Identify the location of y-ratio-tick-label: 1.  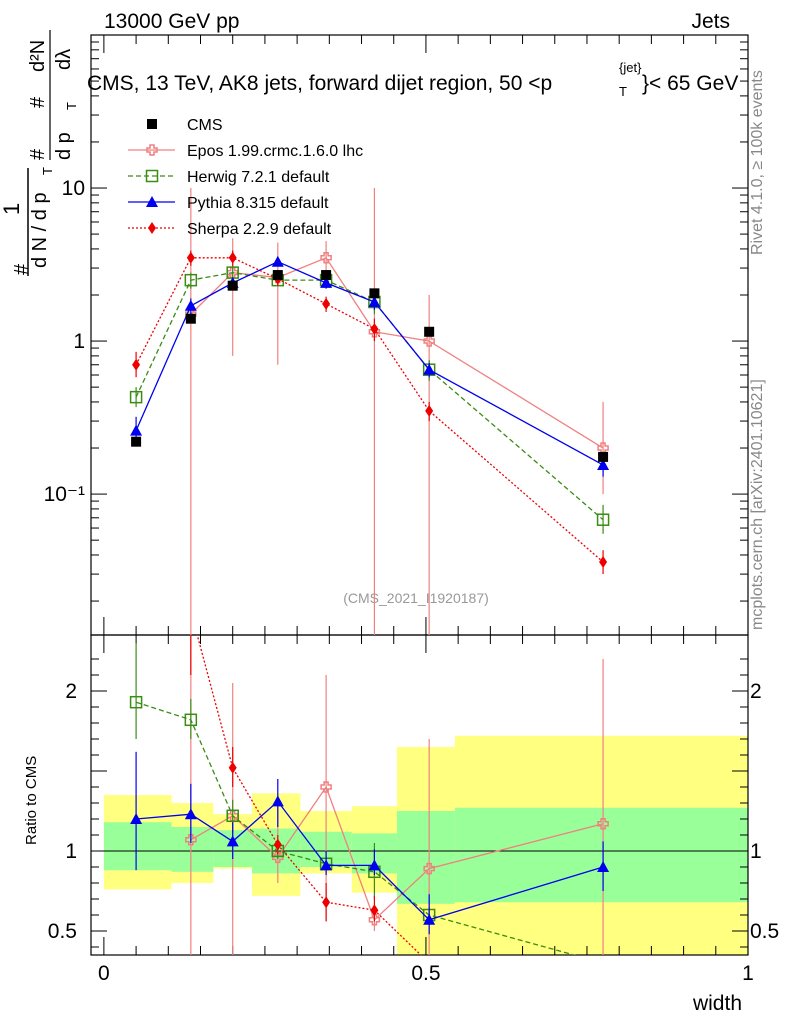
(71, 851).